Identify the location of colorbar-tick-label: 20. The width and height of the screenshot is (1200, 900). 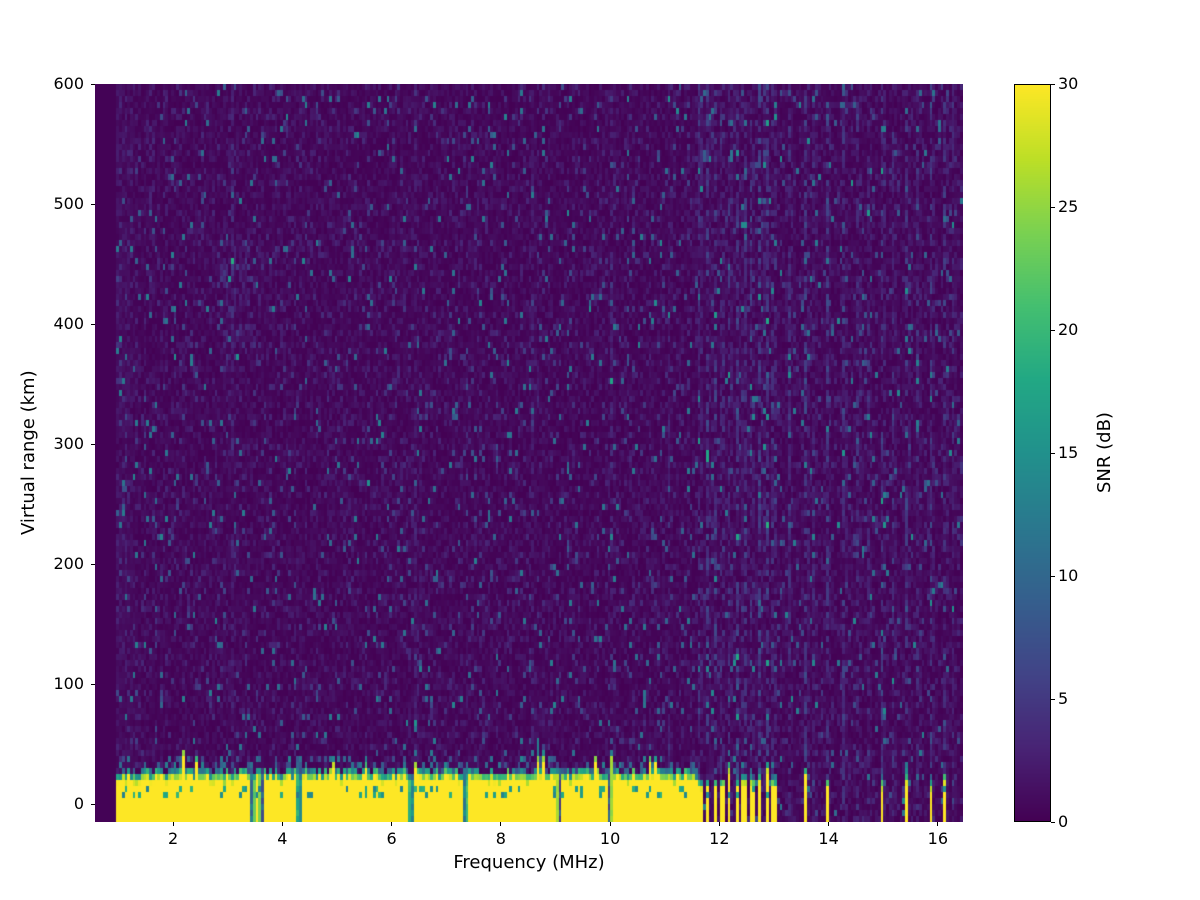
(1068, 329).